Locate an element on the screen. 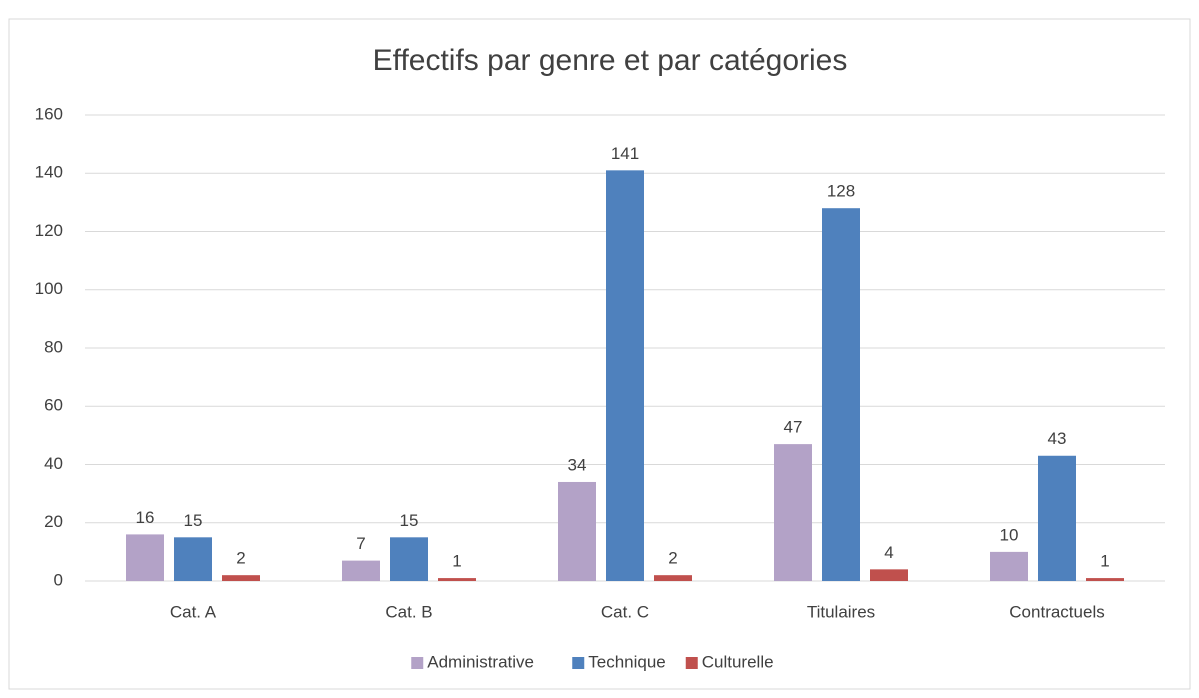 This screenshot has height=698, width=1199. y-tick-label: 20 is located at coordinates (53, 521).